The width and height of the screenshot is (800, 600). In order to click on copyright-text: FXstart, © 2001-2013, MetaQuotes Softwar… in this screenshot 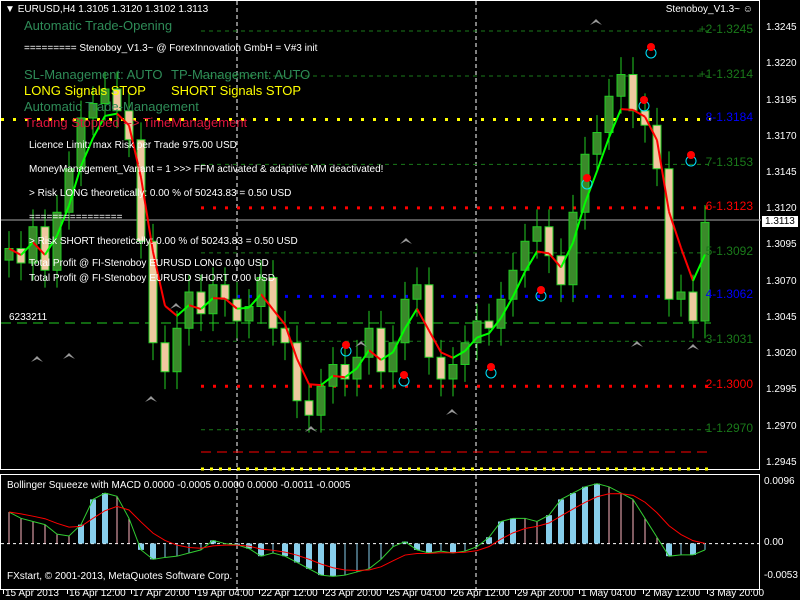, I will do `click(120, 576)`.